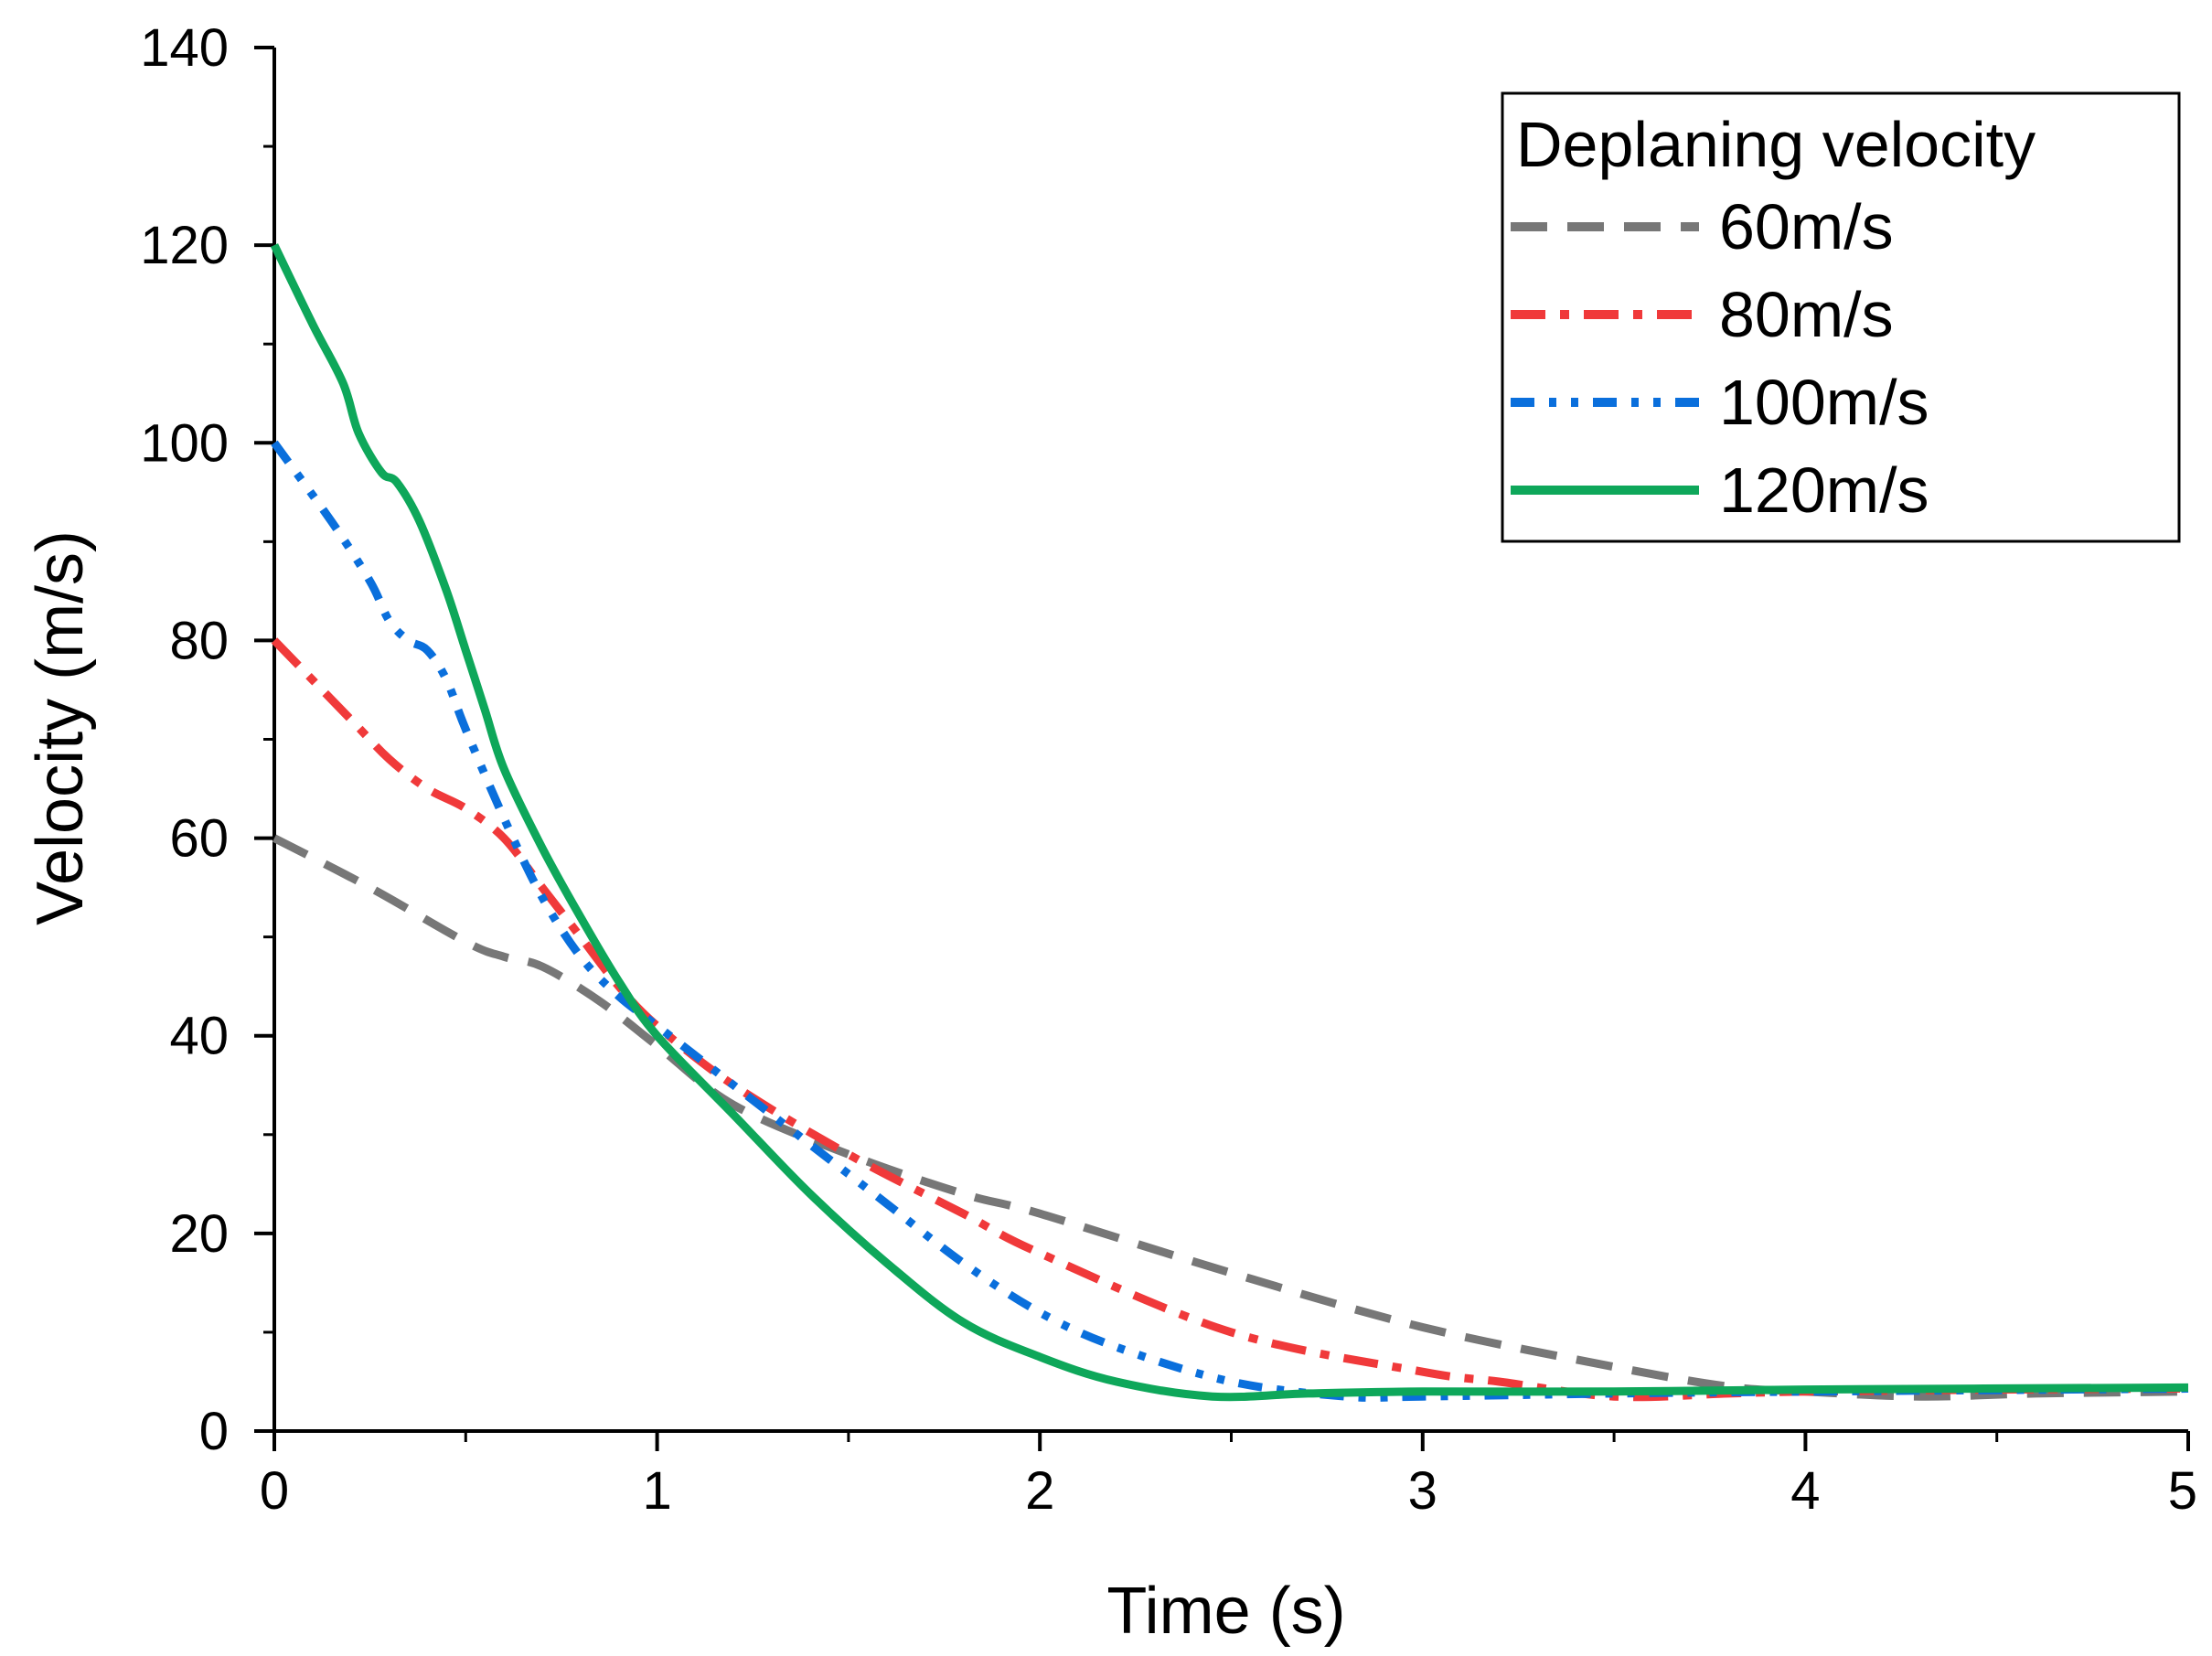  What do you see at coordinates (1807, 314) in the screenshot?
I see `legend-label: 80m/s` at bounding box center [1807, 314].